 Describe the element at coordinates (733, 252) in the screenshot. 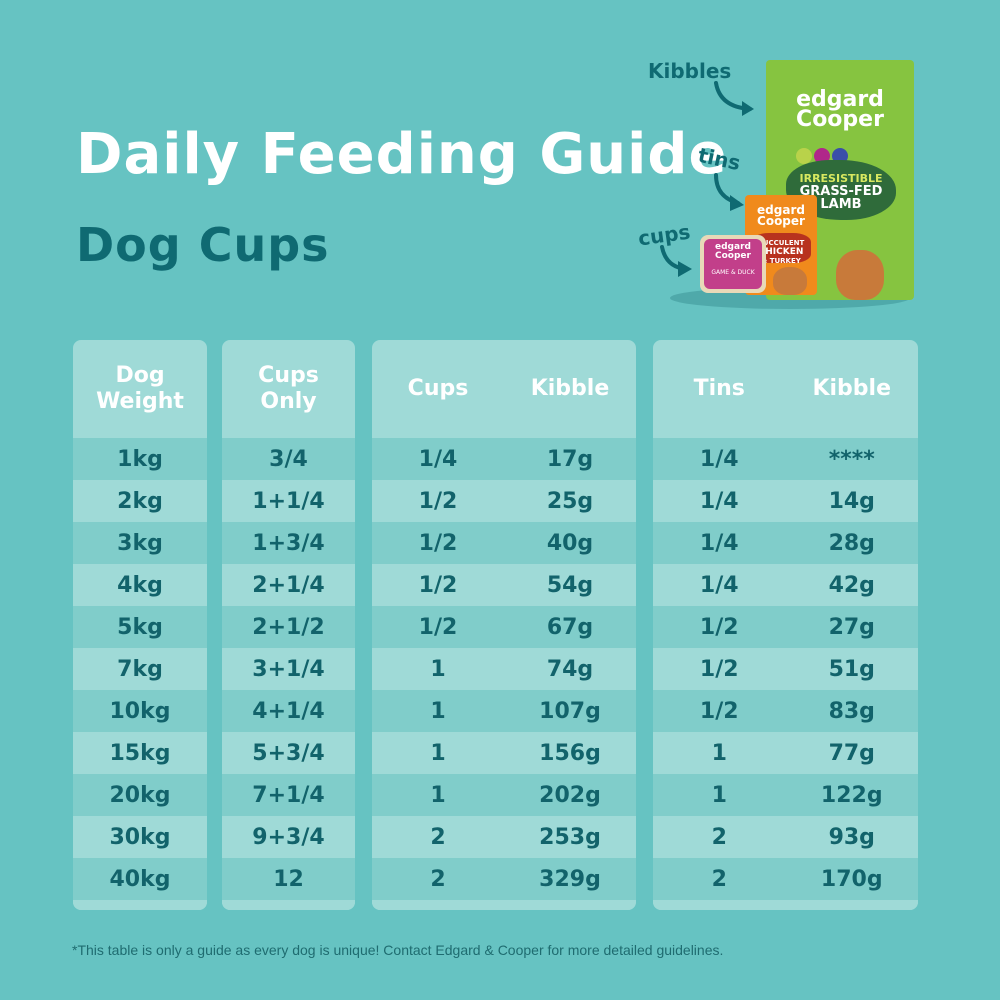

I see `cup-brand: edgard Cooper` at that location.